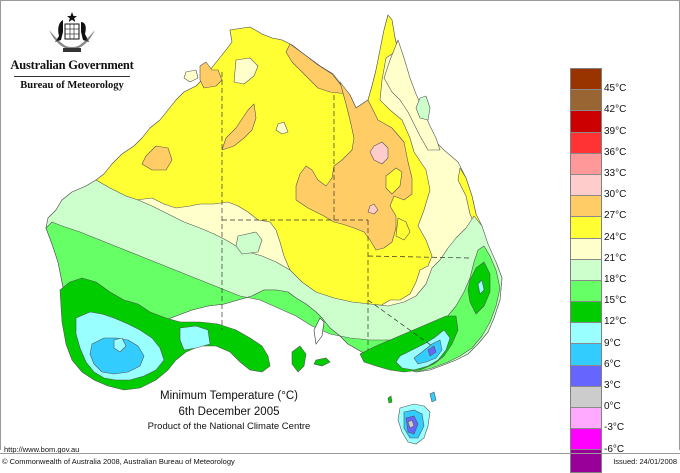 The height and width of the screenshot is (473, 680). I want to click on zone-27-30-topend, so click(317, 69).